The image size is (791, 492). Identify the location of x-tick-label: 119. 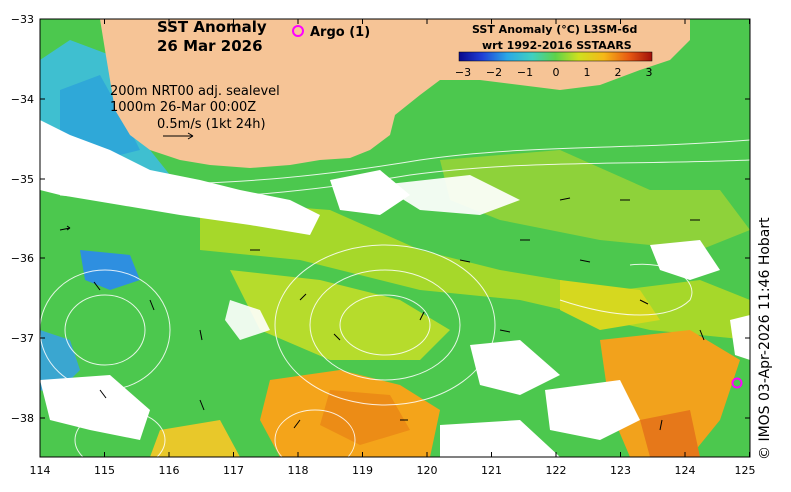
(362, 470).